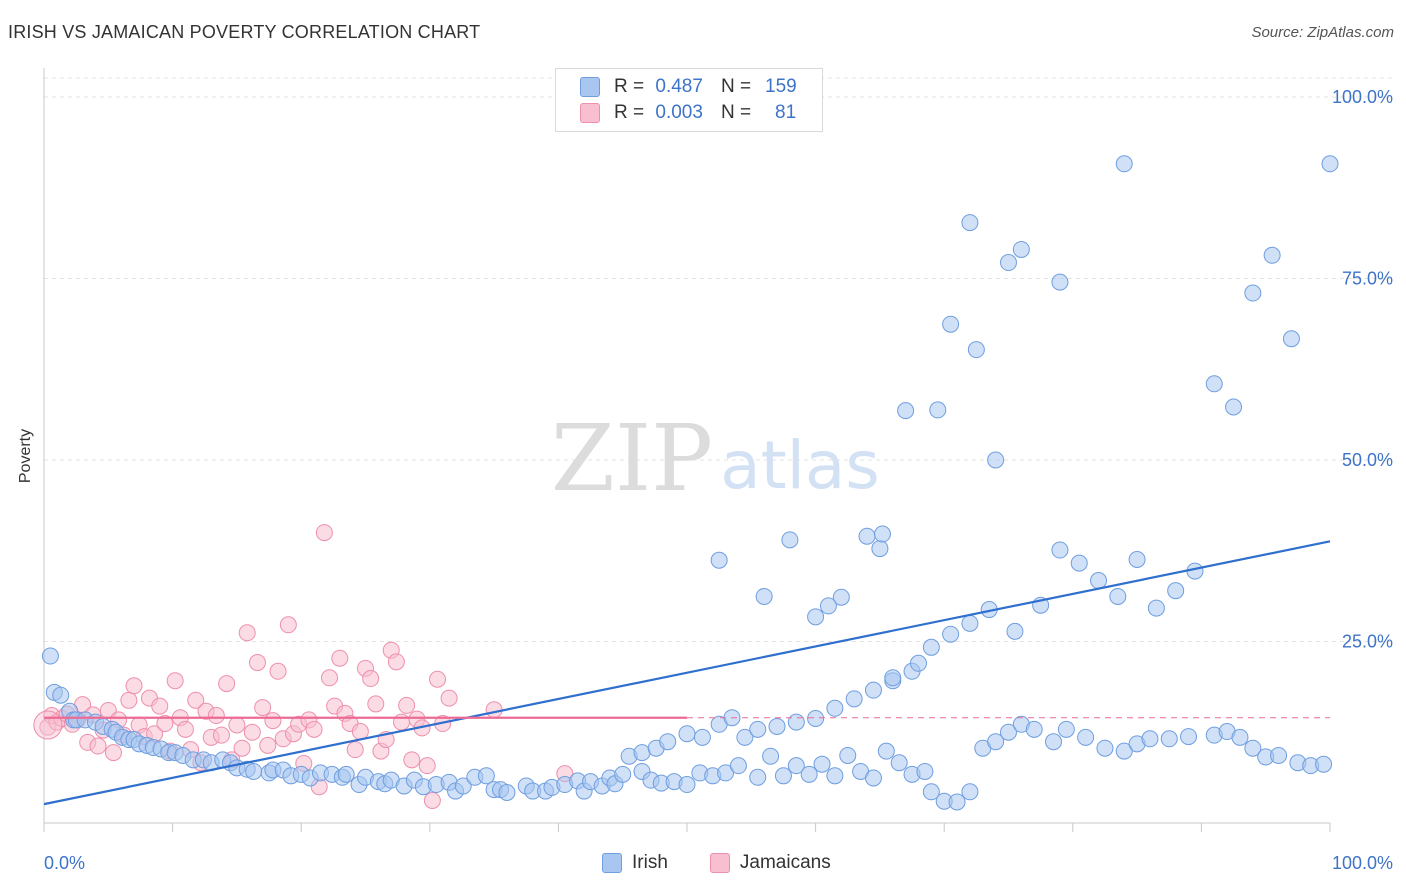 The image size is (1406, 892). I want to click on irish-n-label: N =, so click(736, 86).